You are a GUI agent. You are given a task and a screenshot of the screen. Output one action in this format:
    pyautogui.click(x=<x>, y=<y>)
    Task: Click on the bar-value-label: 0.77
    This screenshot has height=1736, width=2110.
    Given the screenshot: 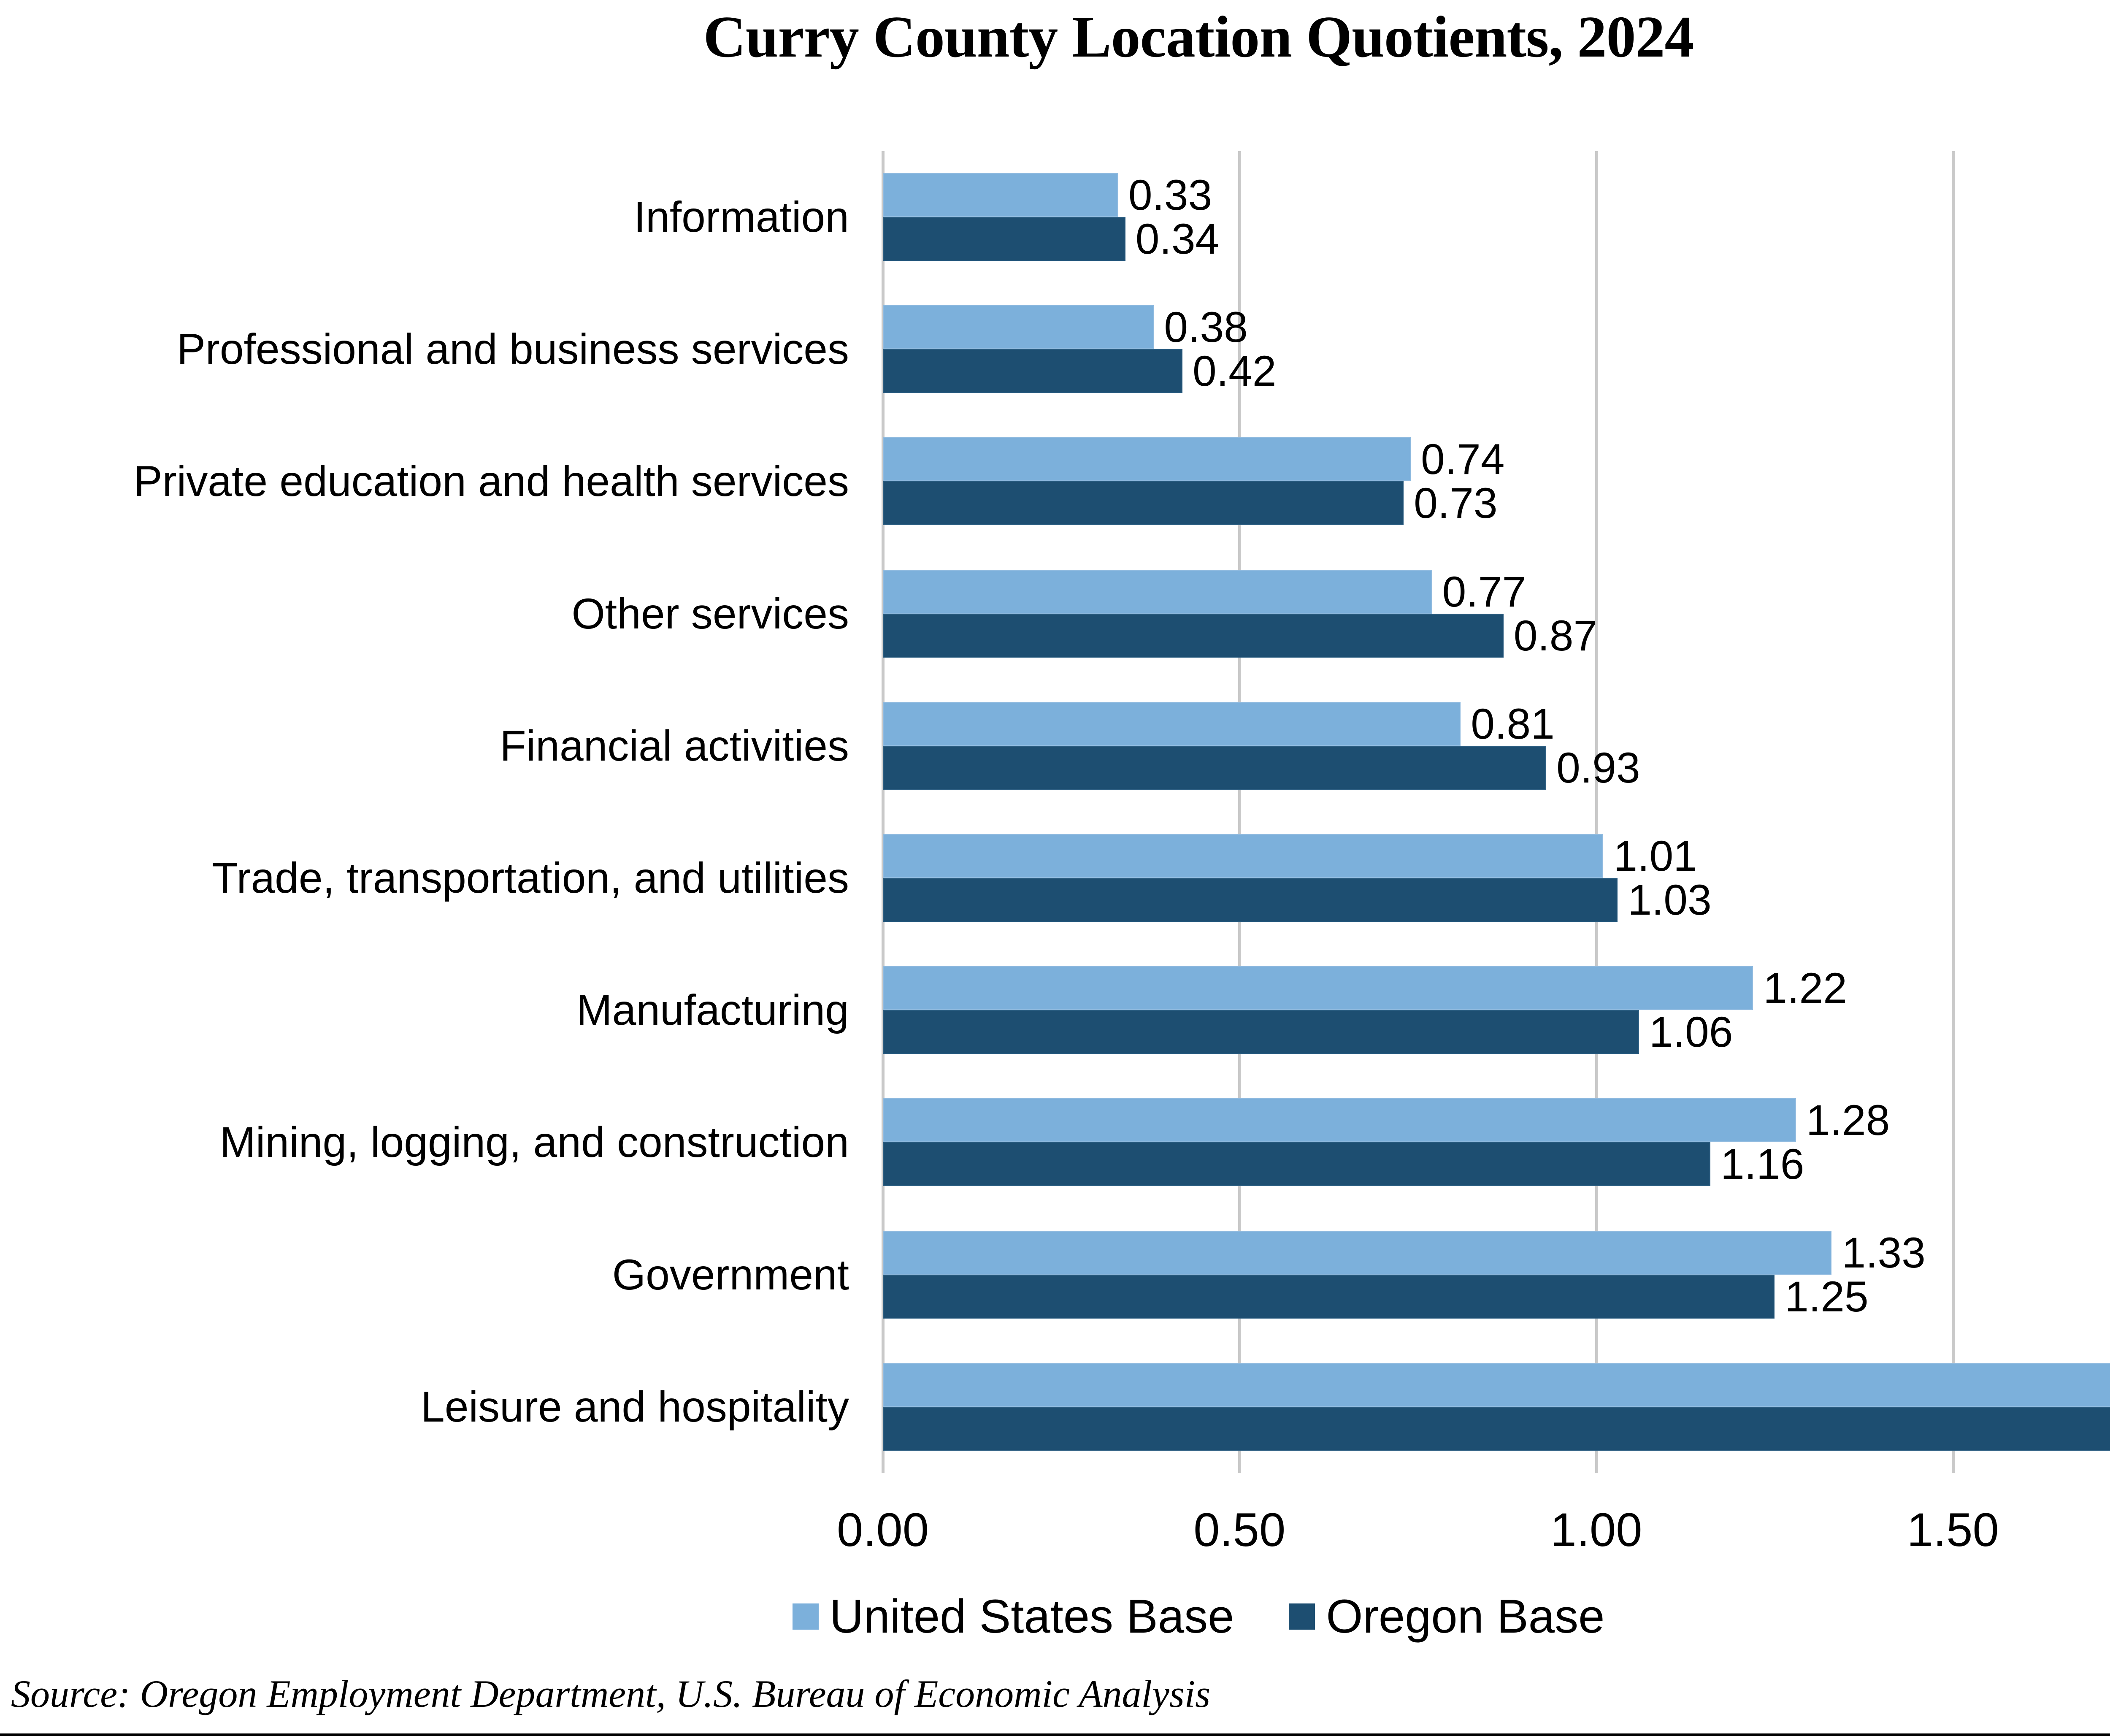 What is the action you would take?
    pyautogui.click(x=1484, y=591)
    